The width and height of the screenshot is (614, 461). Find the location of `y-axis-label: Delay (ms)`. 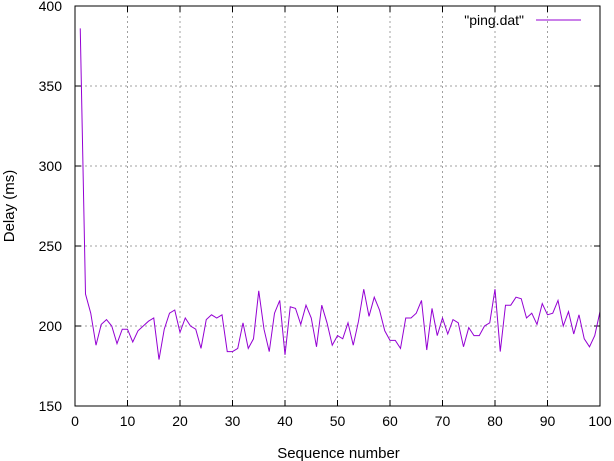

y-axis-label: Delay (ms) is located at coordinates (9, 206).